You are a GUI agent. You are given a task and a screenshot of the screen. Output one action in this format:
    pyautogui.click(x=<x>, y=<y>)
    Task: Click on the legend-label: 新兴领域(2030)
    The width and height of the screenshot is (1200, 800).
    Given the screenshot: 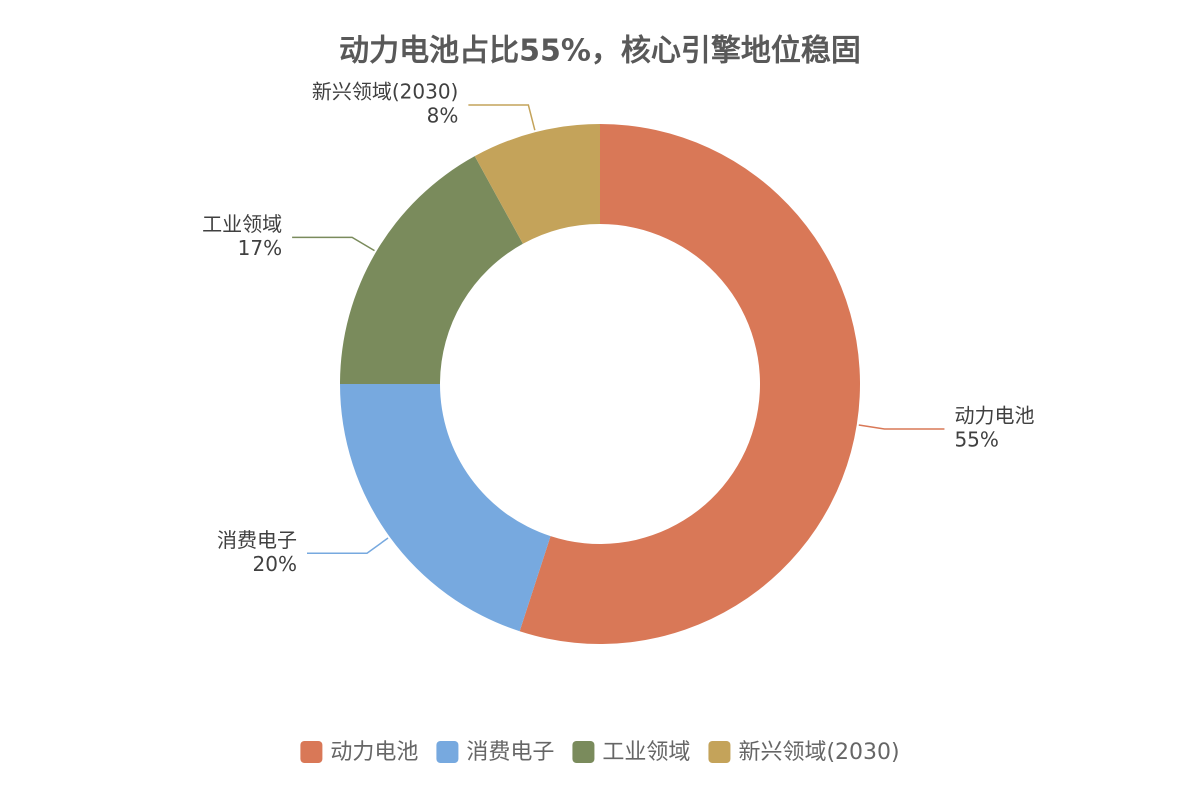 What is the action you would take?
    pyautogui.click(x=818, y=752)
    